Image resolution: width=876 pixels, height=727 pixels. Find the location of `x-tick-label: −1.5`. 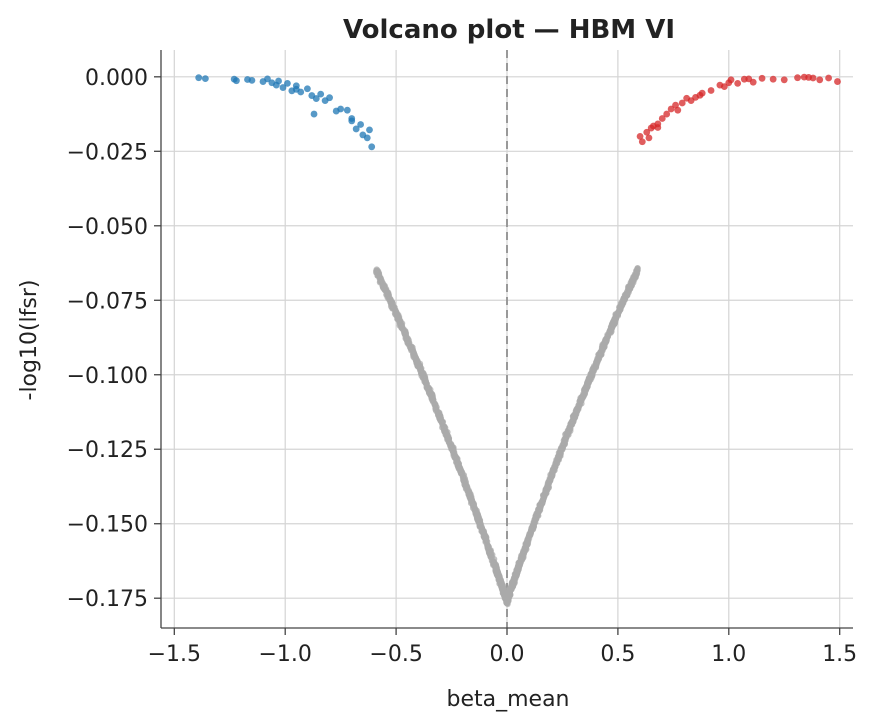

x-tick-label: −1.5 is located at coordinates (174, 654).